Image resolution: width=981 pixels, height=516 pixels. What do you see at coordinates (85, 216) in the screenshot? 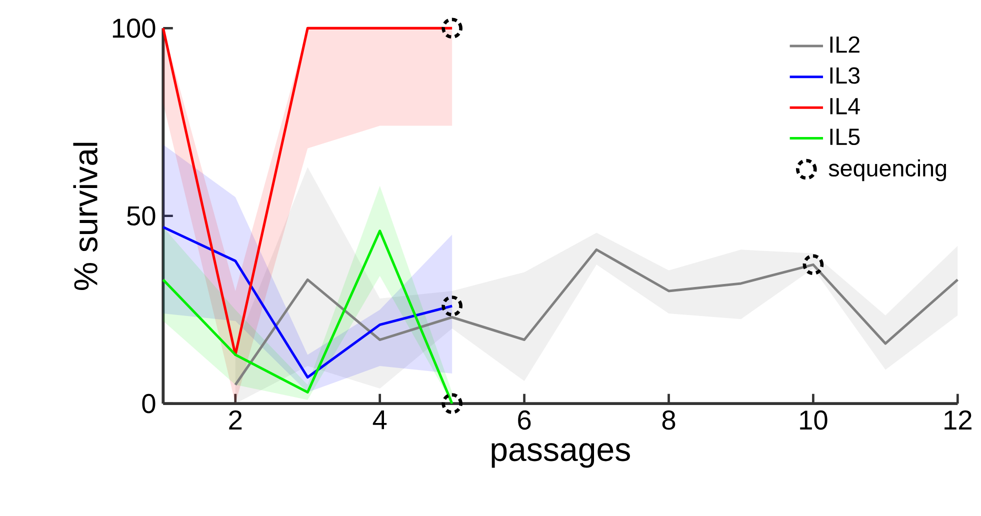
I see `y-axis-title: % survival` at bounding box center [85, 216].